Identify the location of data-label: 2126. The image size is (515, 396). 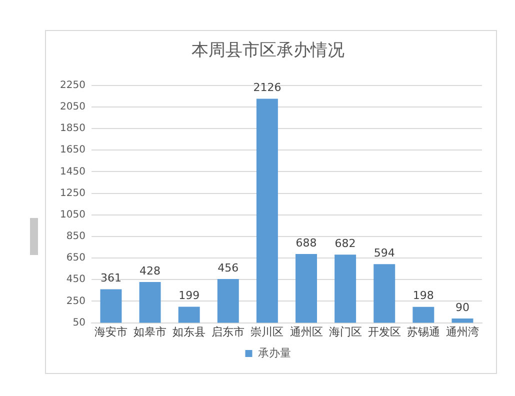
(267, 87).